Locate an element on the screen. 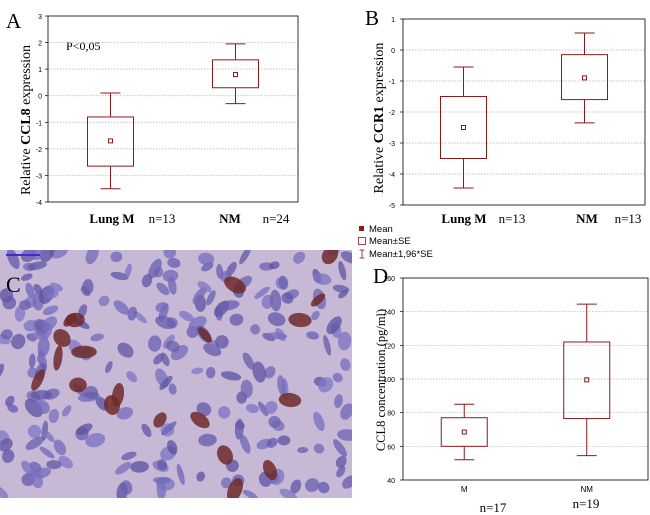 This screenshot has height=515, width=650. panel-label-a: A is located at coordinates (14, 21).